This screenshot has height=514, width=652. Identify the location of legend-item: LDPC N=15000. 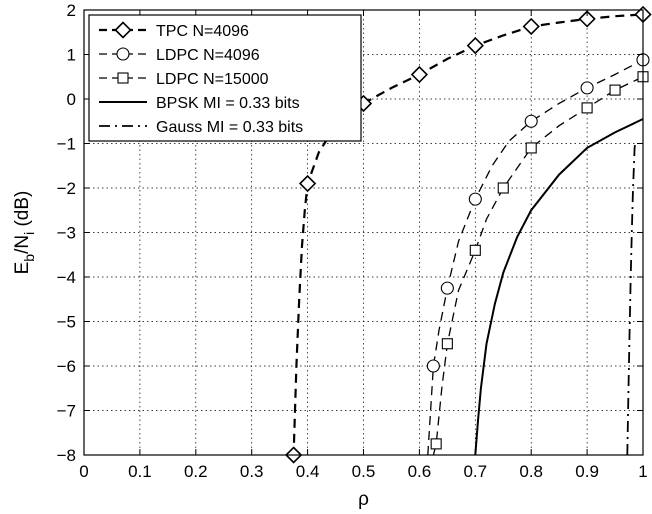
(184, 79).